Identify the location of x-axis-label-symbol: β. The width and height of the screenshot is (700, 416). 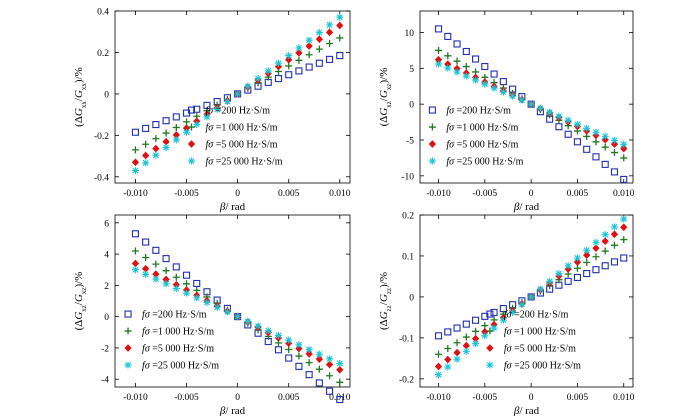
(222, 207).